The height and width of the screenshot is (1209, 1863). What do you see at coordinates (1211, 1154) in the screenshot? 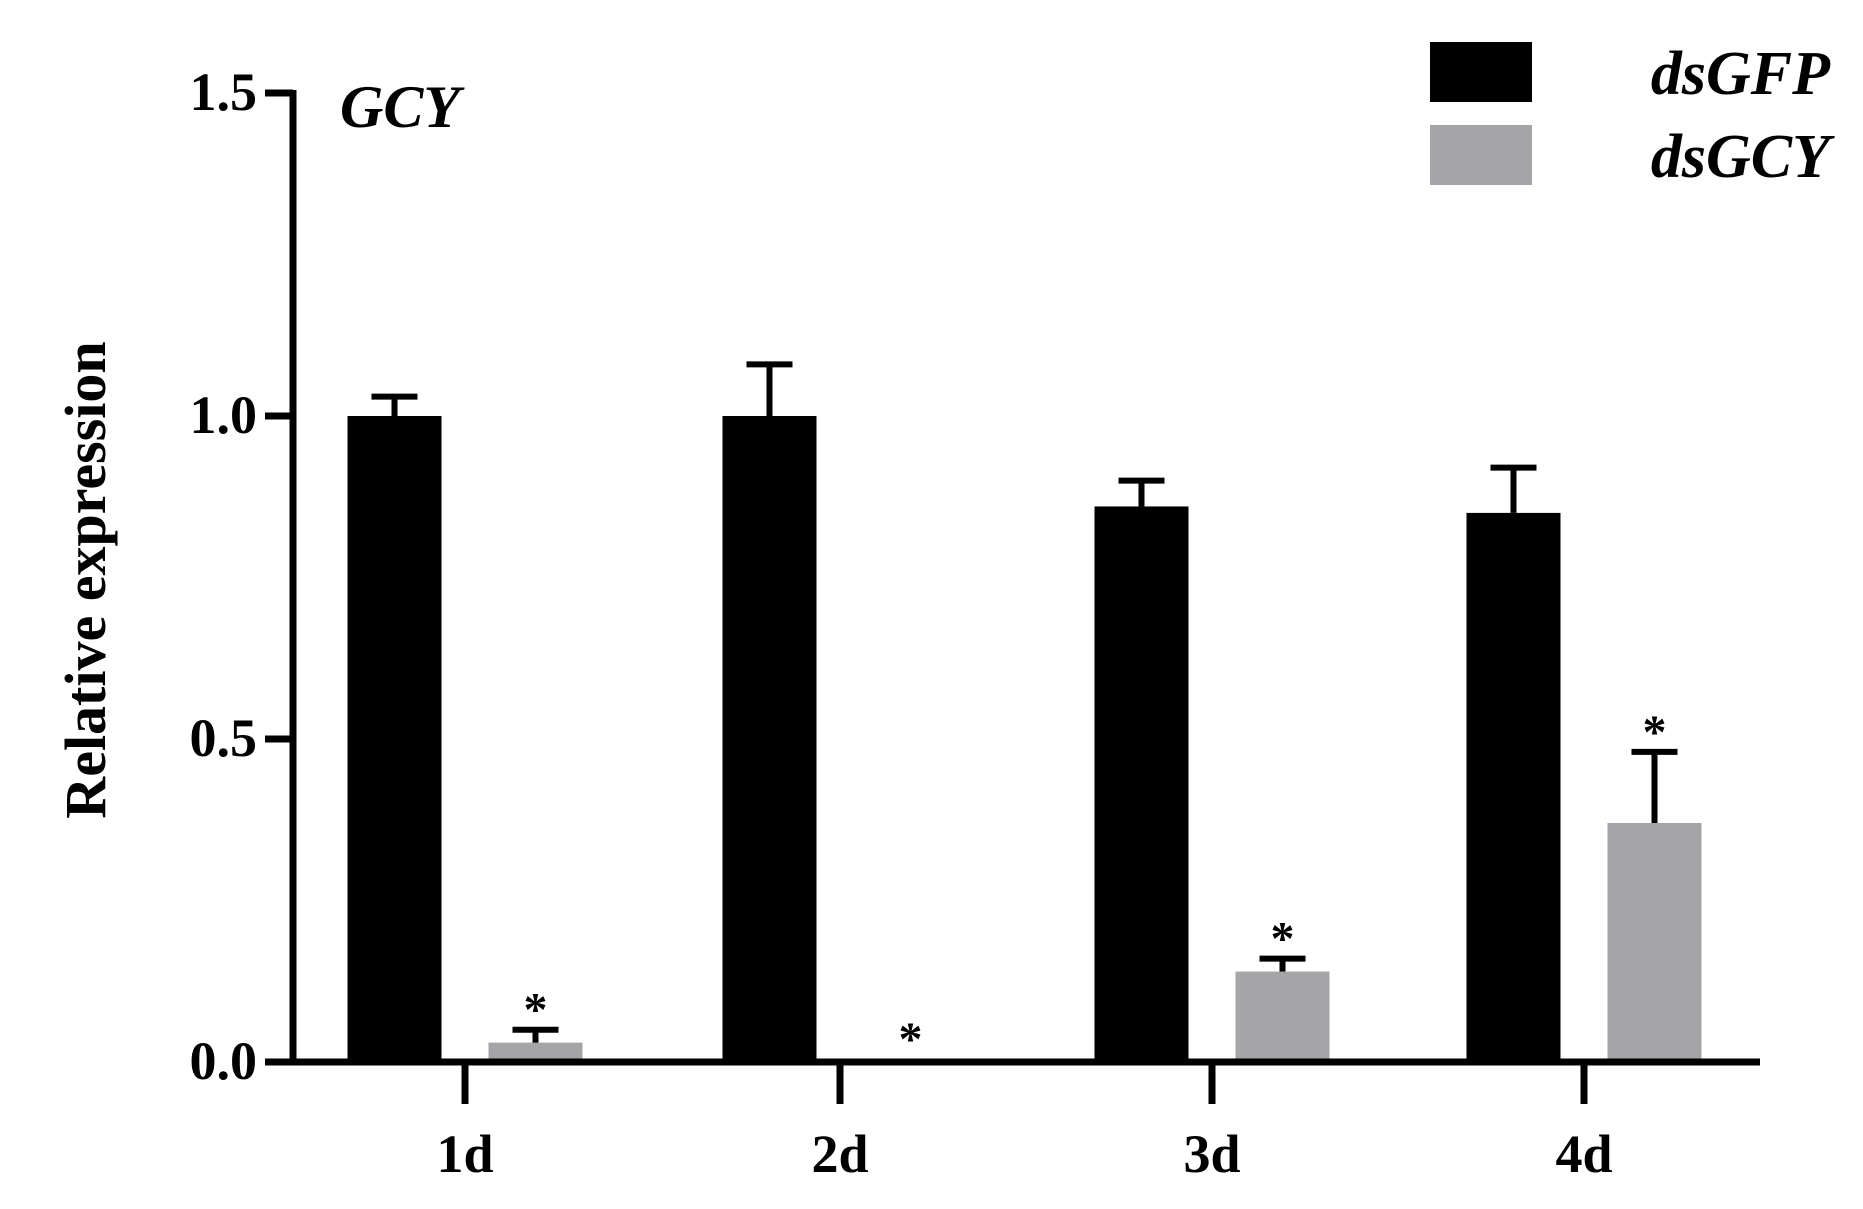
I see `x-tick-label-3d: 3d` at bounding box center [1211, 1154].